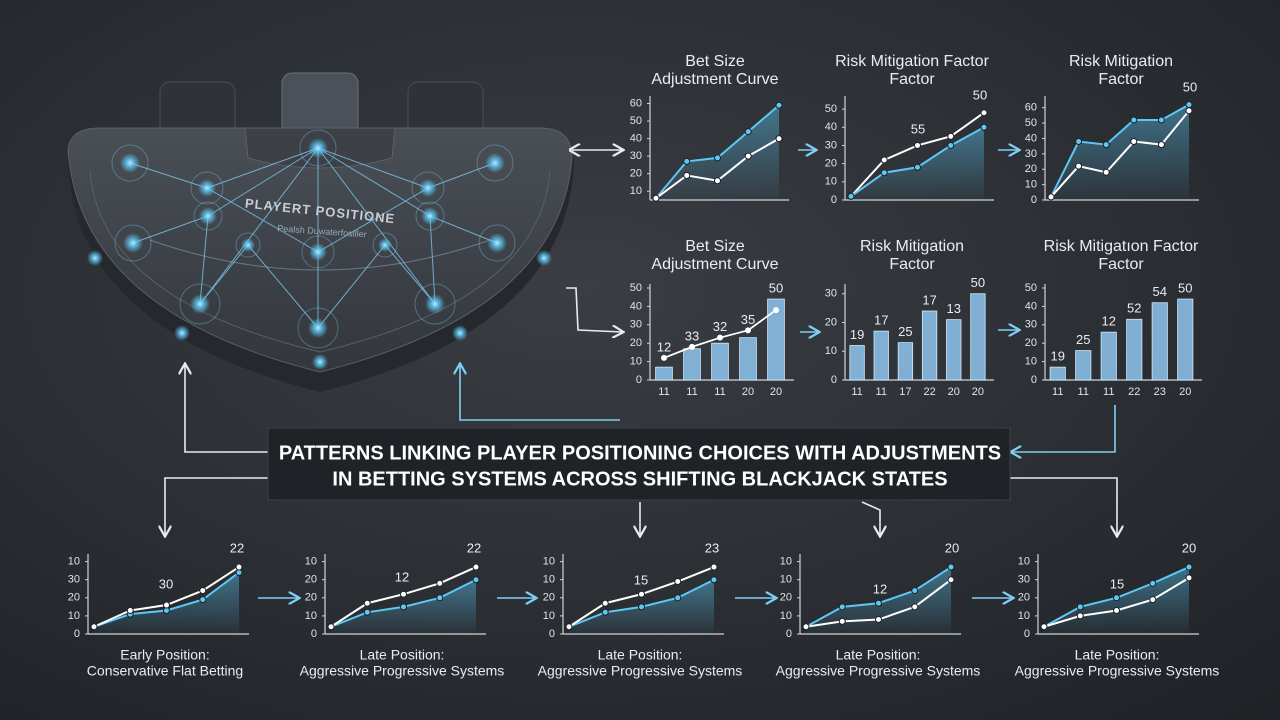  What do you see at coordinates (905, 331) in the screenshot?
I see `annotation: 25` at bounding box center [905, 331].